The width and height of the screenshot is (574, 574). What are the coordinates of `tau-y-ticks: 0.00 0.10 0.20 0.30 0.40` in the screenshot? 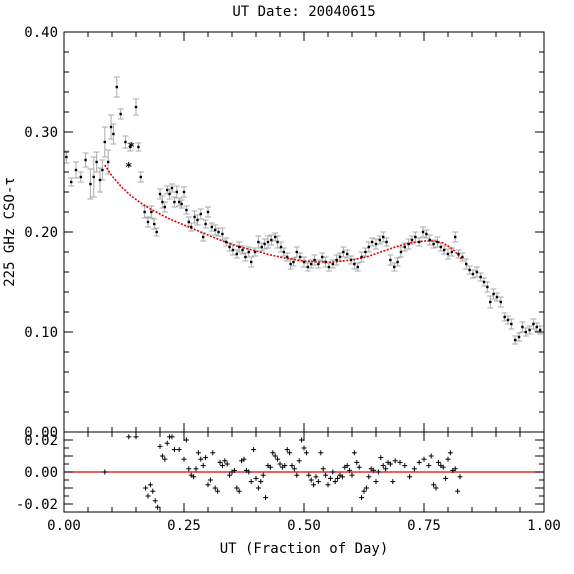 It's located at (41, 233).